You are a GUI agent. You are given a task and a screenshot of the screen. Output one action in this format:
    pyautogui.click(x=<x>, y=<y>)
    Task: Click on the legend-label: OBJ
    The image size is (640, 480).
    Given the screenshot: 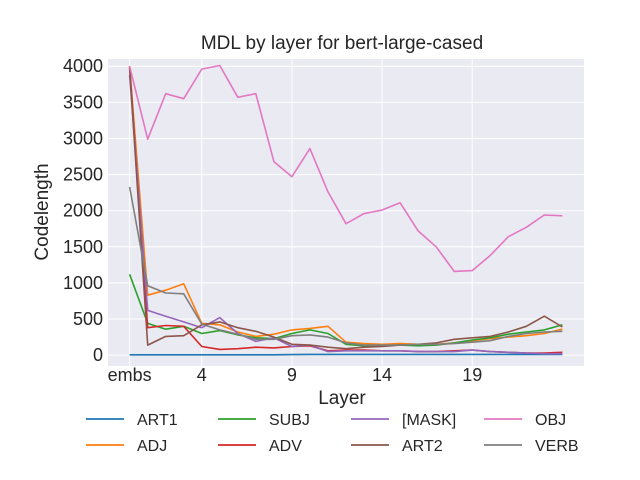 What is the action you would take?
    pyautogui.click(x=550, y=420)
    